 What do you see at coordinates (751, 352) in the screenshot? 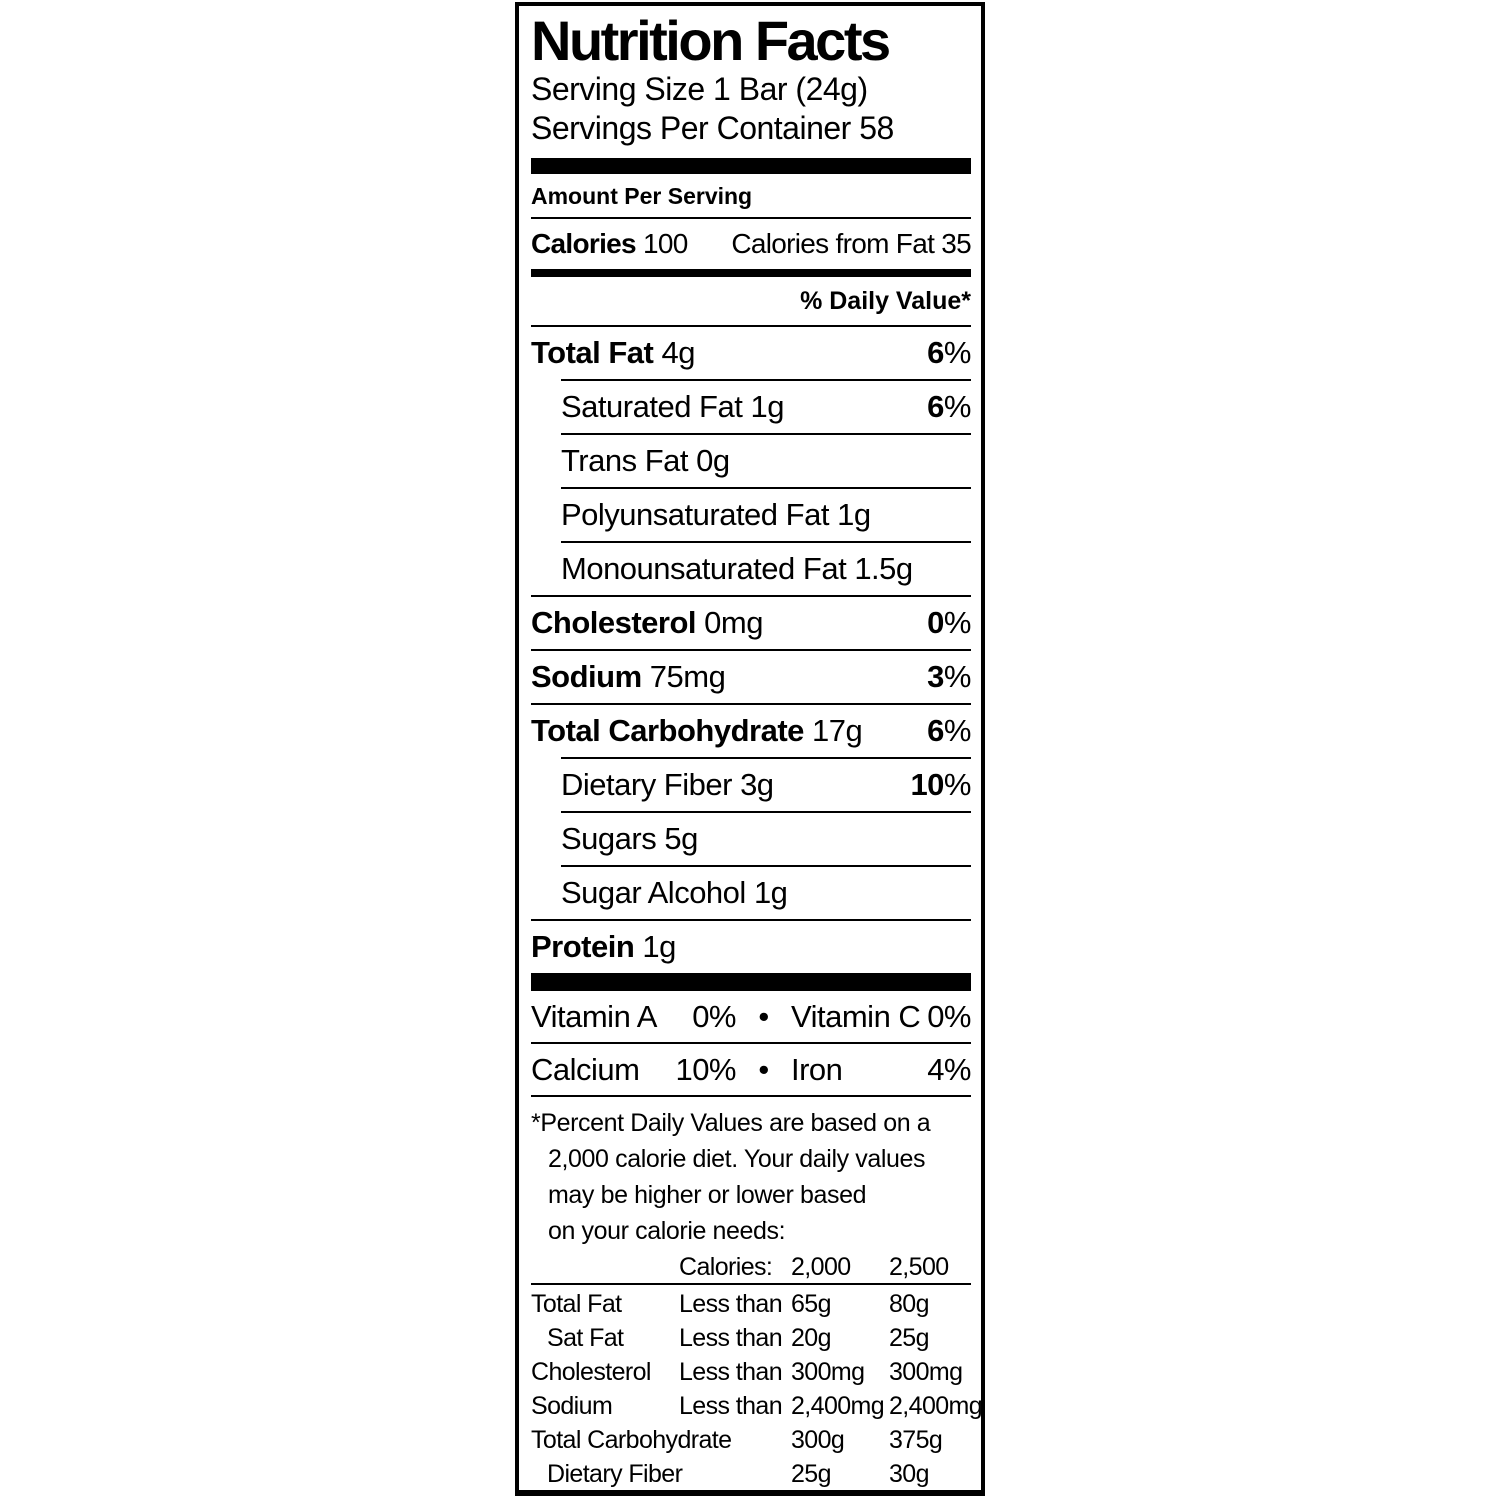
I see `nutrient-row-total-fat: Total Fat 4g 6%` at bounding box center [751, 352].